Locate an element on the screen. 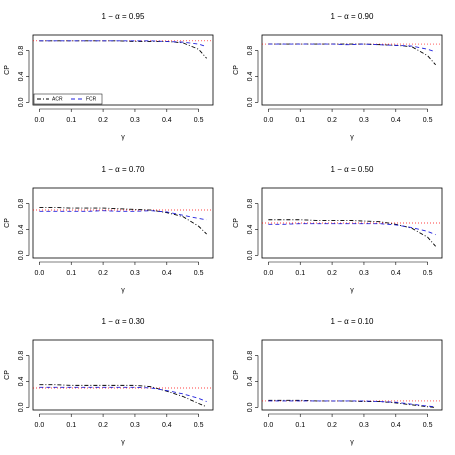 Image resolution: width=455 pixels, height=455 pixels. panel-title: 1 − α = 0.30 is located at coordinates (123, 321).